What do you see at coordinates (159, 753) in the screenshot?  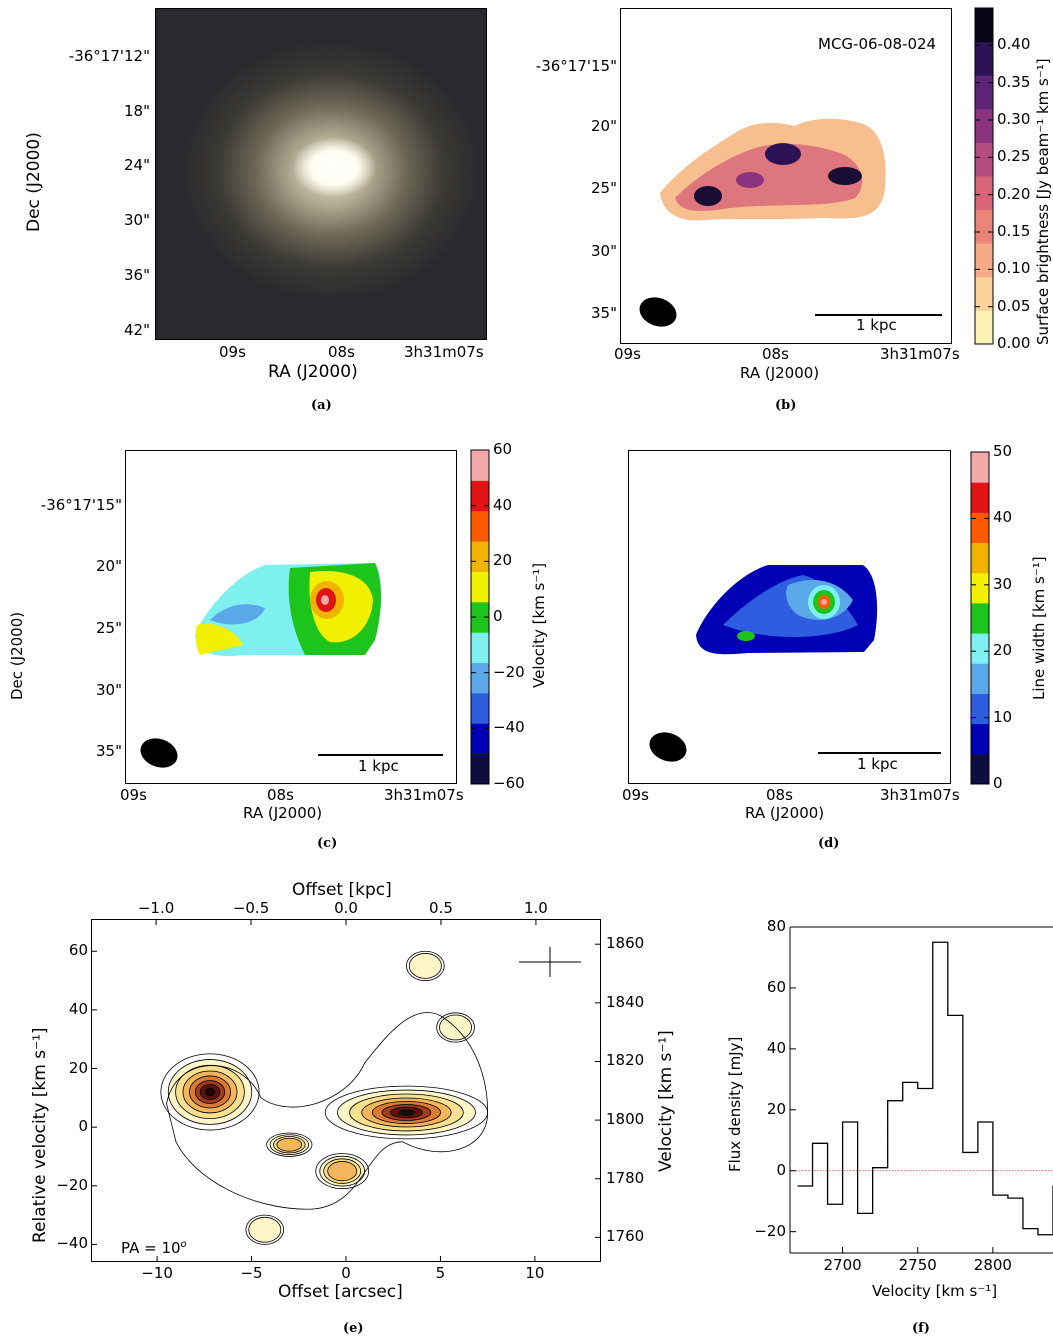 I see `panel-c-beam` at bounding box center [159, 753].